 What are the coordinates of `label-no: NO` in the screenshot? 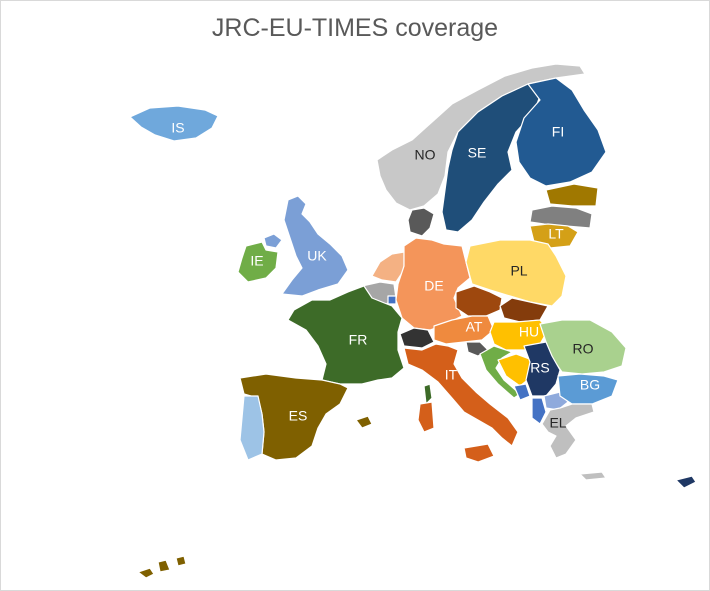 It's located at (425, 155).